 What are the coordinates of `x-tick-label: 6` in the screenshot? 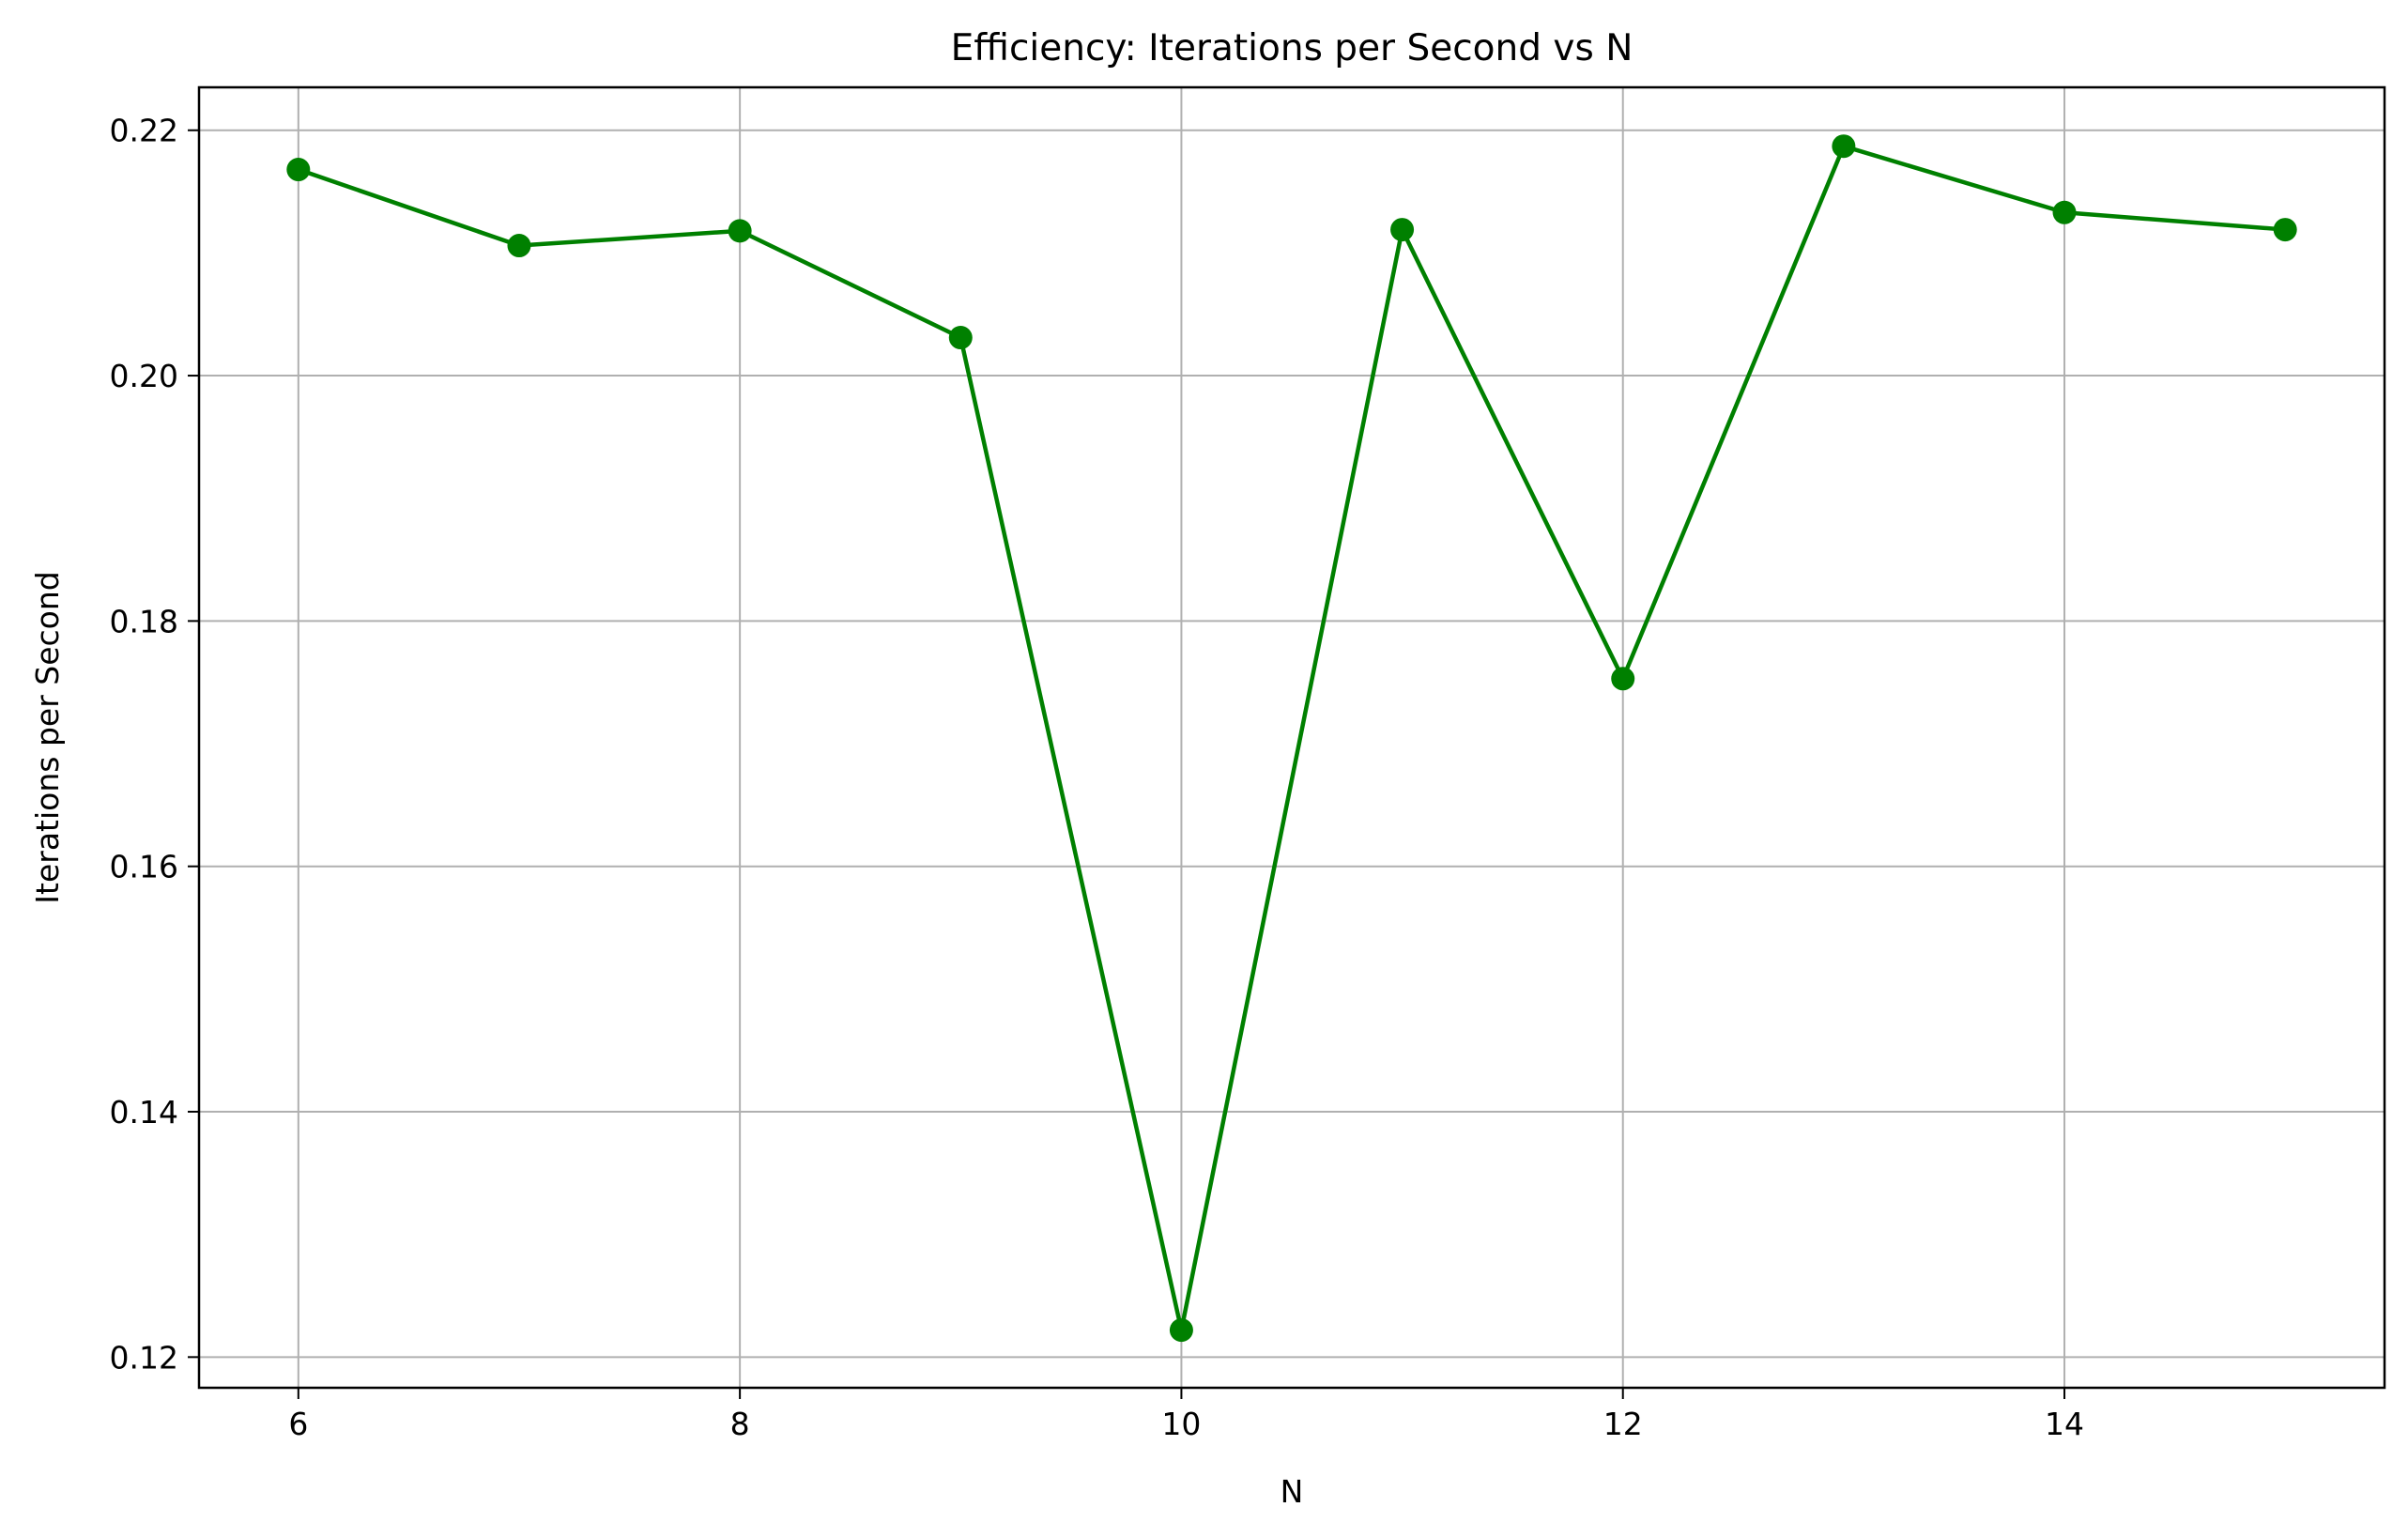 It's located at (298, 1424).